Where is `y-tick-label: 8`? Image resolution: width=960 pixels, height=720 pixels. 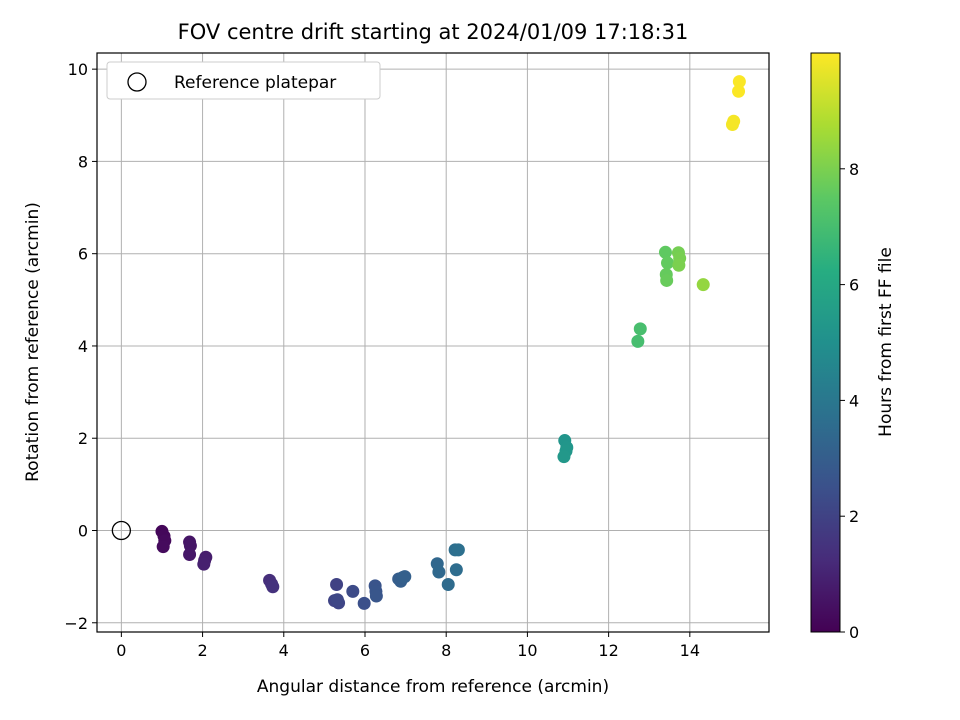 y-tick-label: 8 is located at coordinates (83, 161).